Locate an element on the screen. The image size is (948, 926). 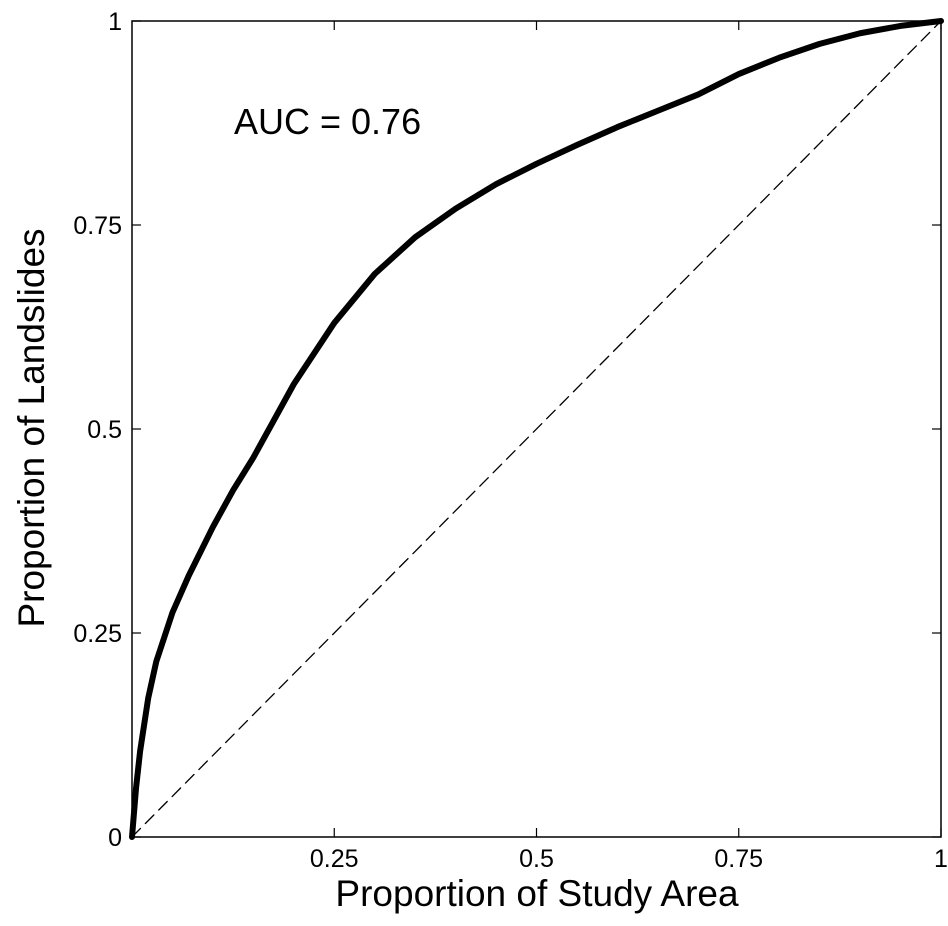
y-tick-label: 0 is located at coordinates (115, 838).